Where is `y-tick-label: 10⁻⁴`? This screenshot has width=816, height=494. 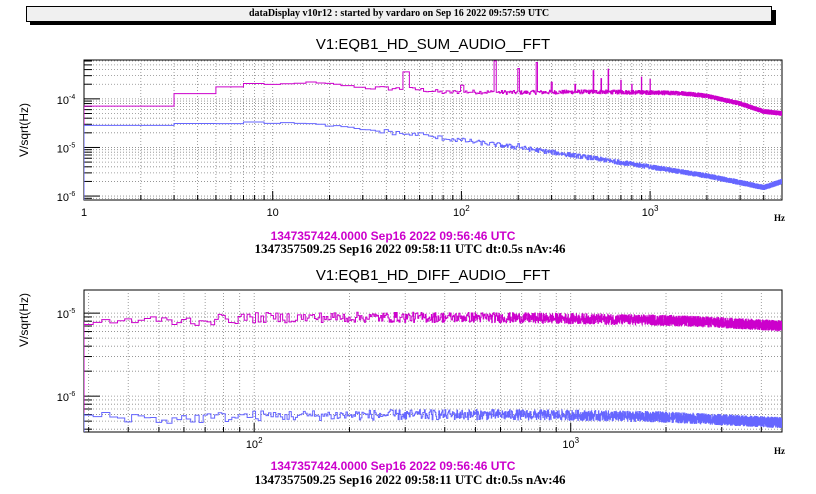
y-tick-label: 10⁻⁴ is located at coordinates (66, 100).